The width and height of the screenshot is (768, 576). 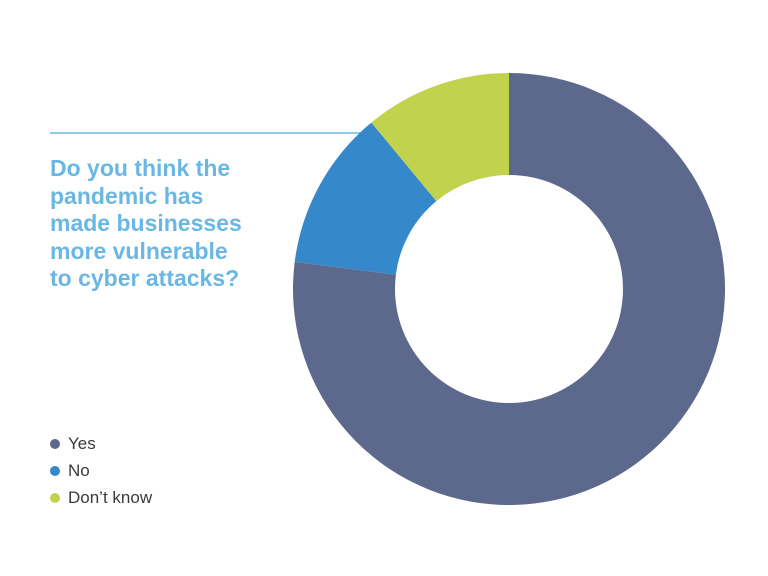 What do you see at coordinates (139, 250) in the screenshot?
I see `question-line: more vulnerable` at bounding box center [139, 250].